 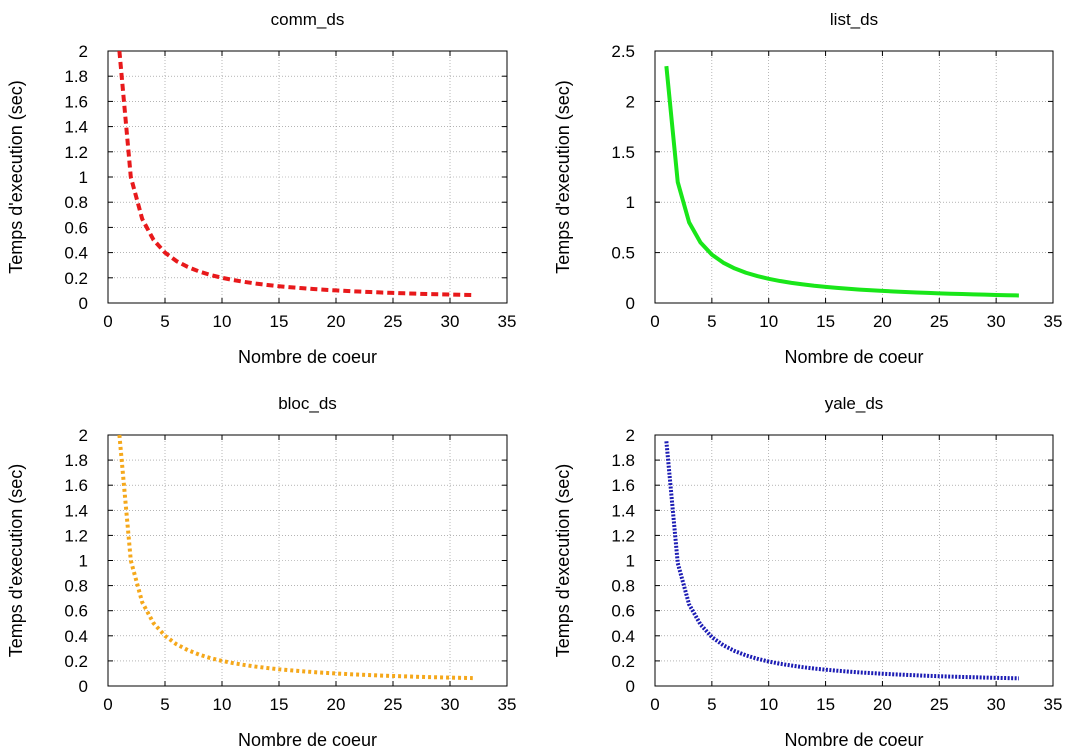 What do you see at coordinates (307, 403) in the screenshot?
I see `chart-title: bloc_ds` at bounding box center [307, 403].